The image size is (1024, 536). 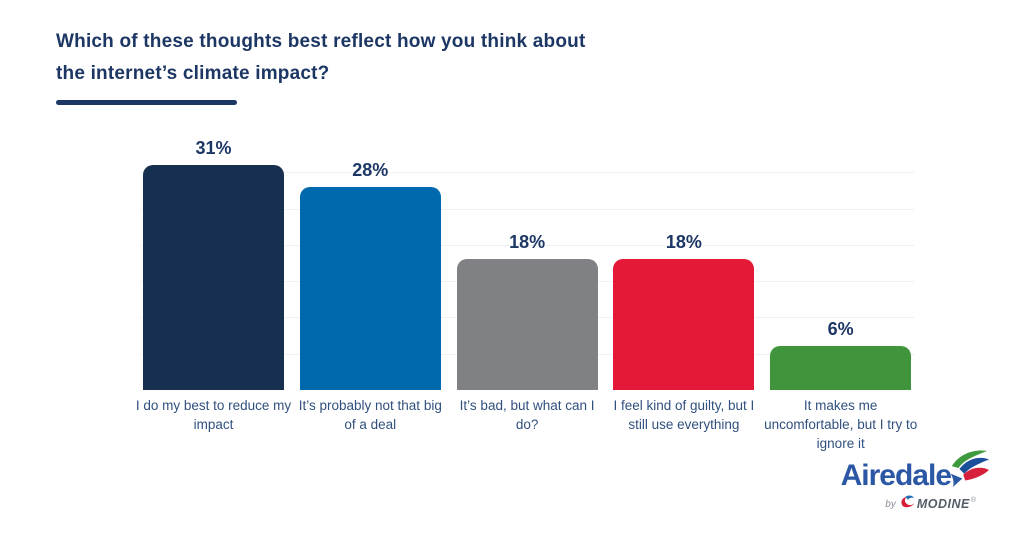 What do you see at coordinates (943, 504) in the screenshot?
I see `modine-wordmark: MODINE` at bounding box center [943, 504].